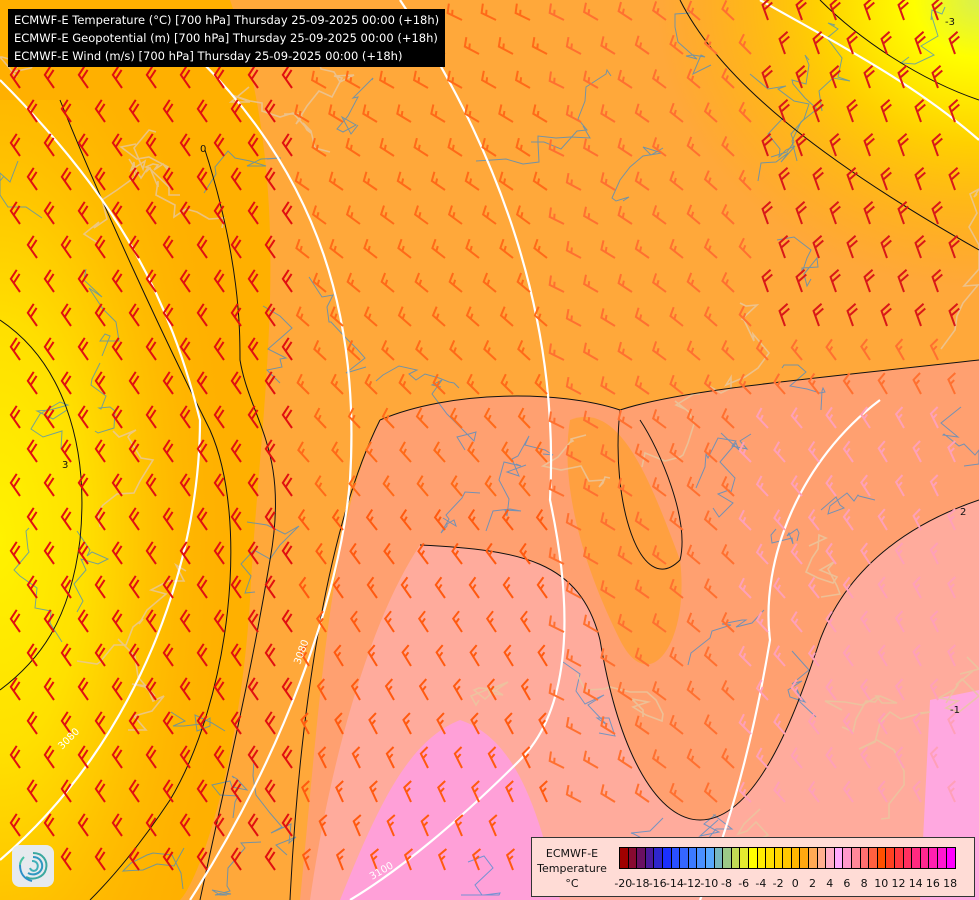 The height and width of the screenshot is (900, 979). Describe the element at coordinates (692, 883) in the screenshot. I see `legend-tick-label: -12` at that location.